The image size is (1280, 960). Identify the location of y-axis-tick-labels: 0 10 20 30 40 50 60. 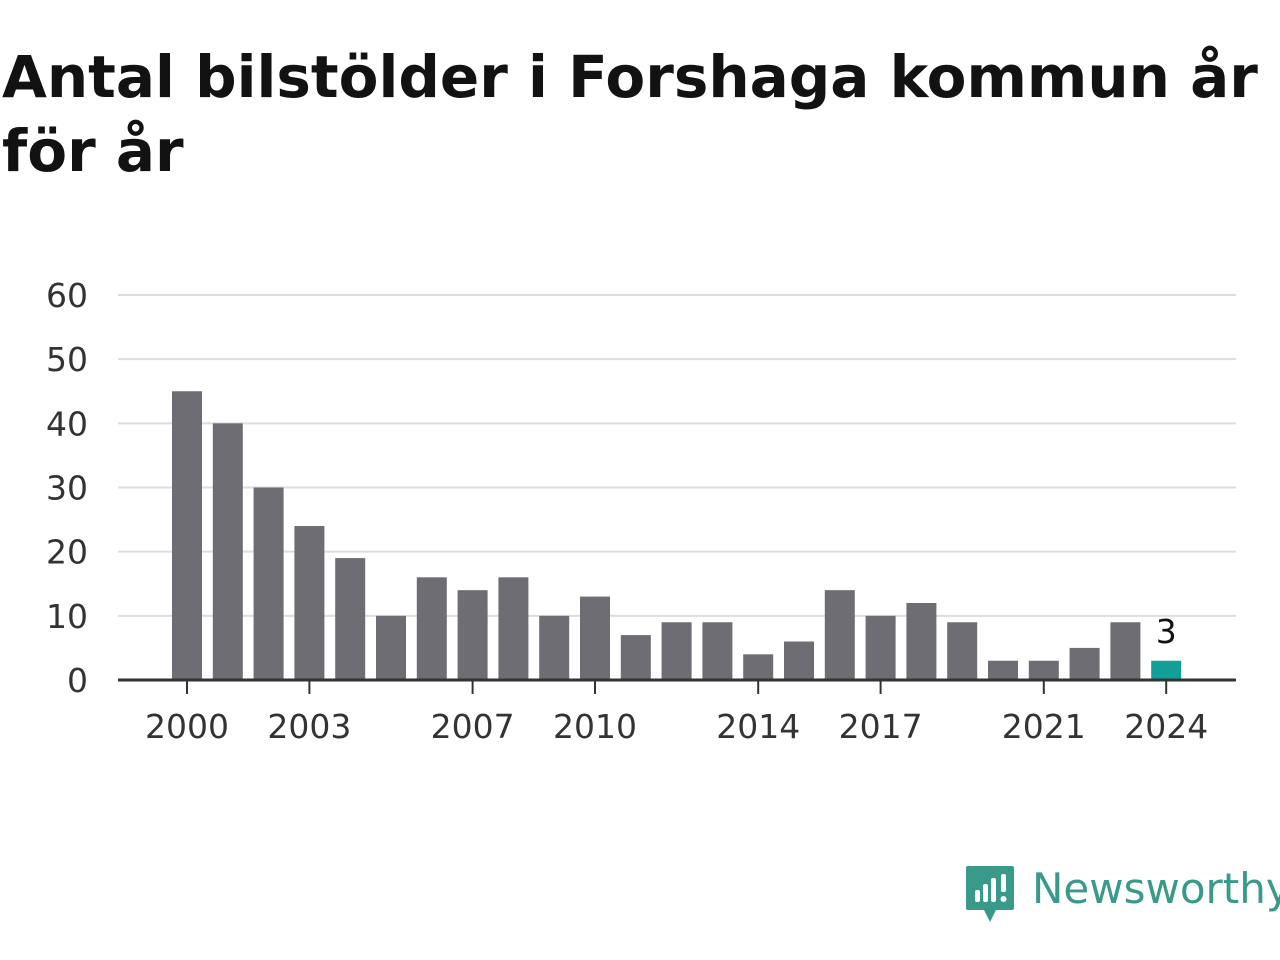
(67, 488).